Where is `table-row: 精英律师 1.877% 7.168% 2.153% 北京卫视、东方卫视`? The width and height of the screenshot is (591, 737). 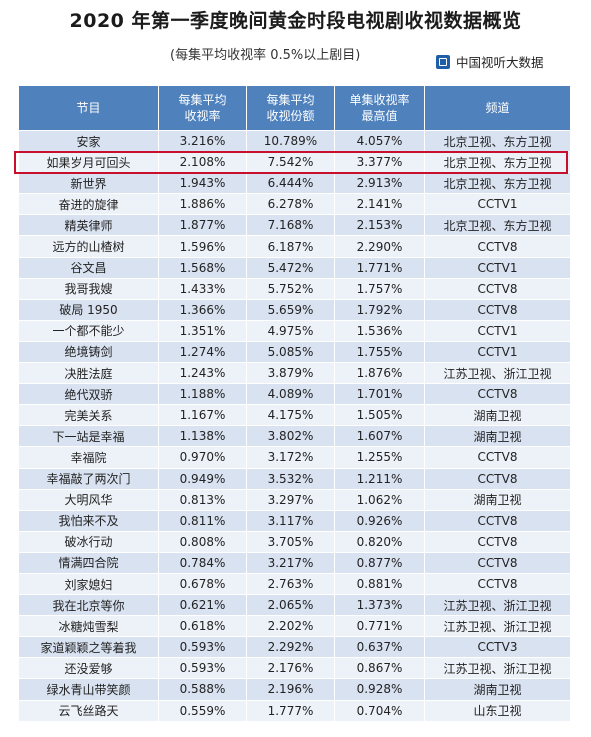
table-row: 精英律师 1.877% 7.168% 2.153% 北京卫视、东方卫视 is located at coordinates (294, 225).